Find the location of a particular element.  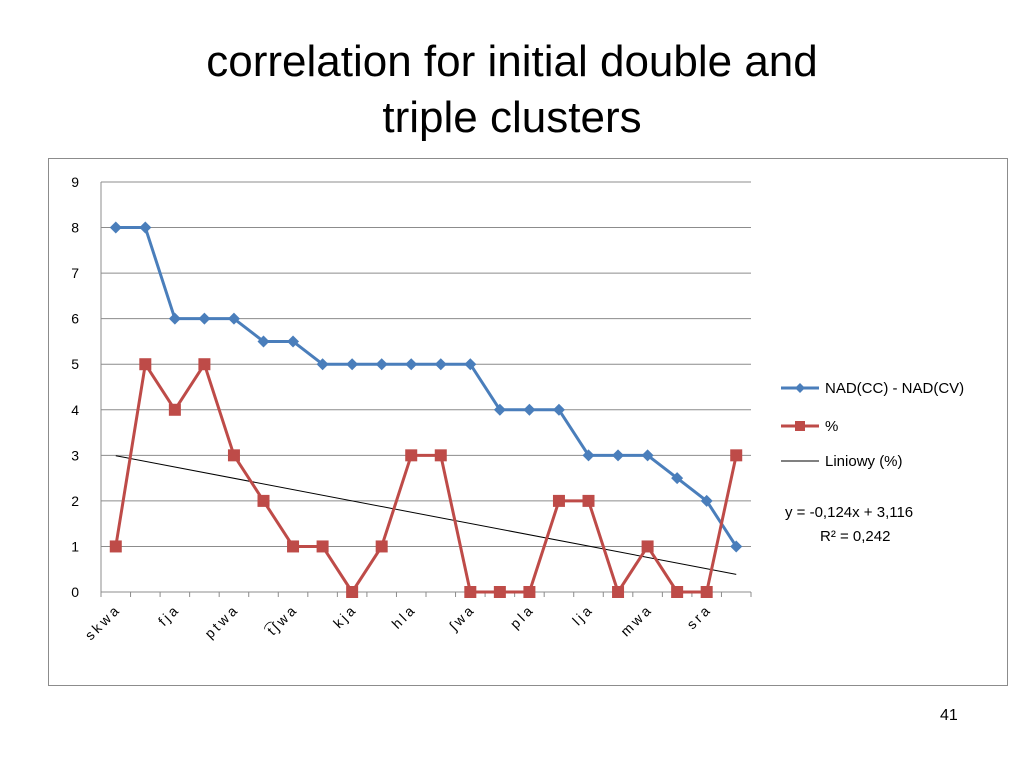

x-tick-label: kja is located at coordinates (345, 616).